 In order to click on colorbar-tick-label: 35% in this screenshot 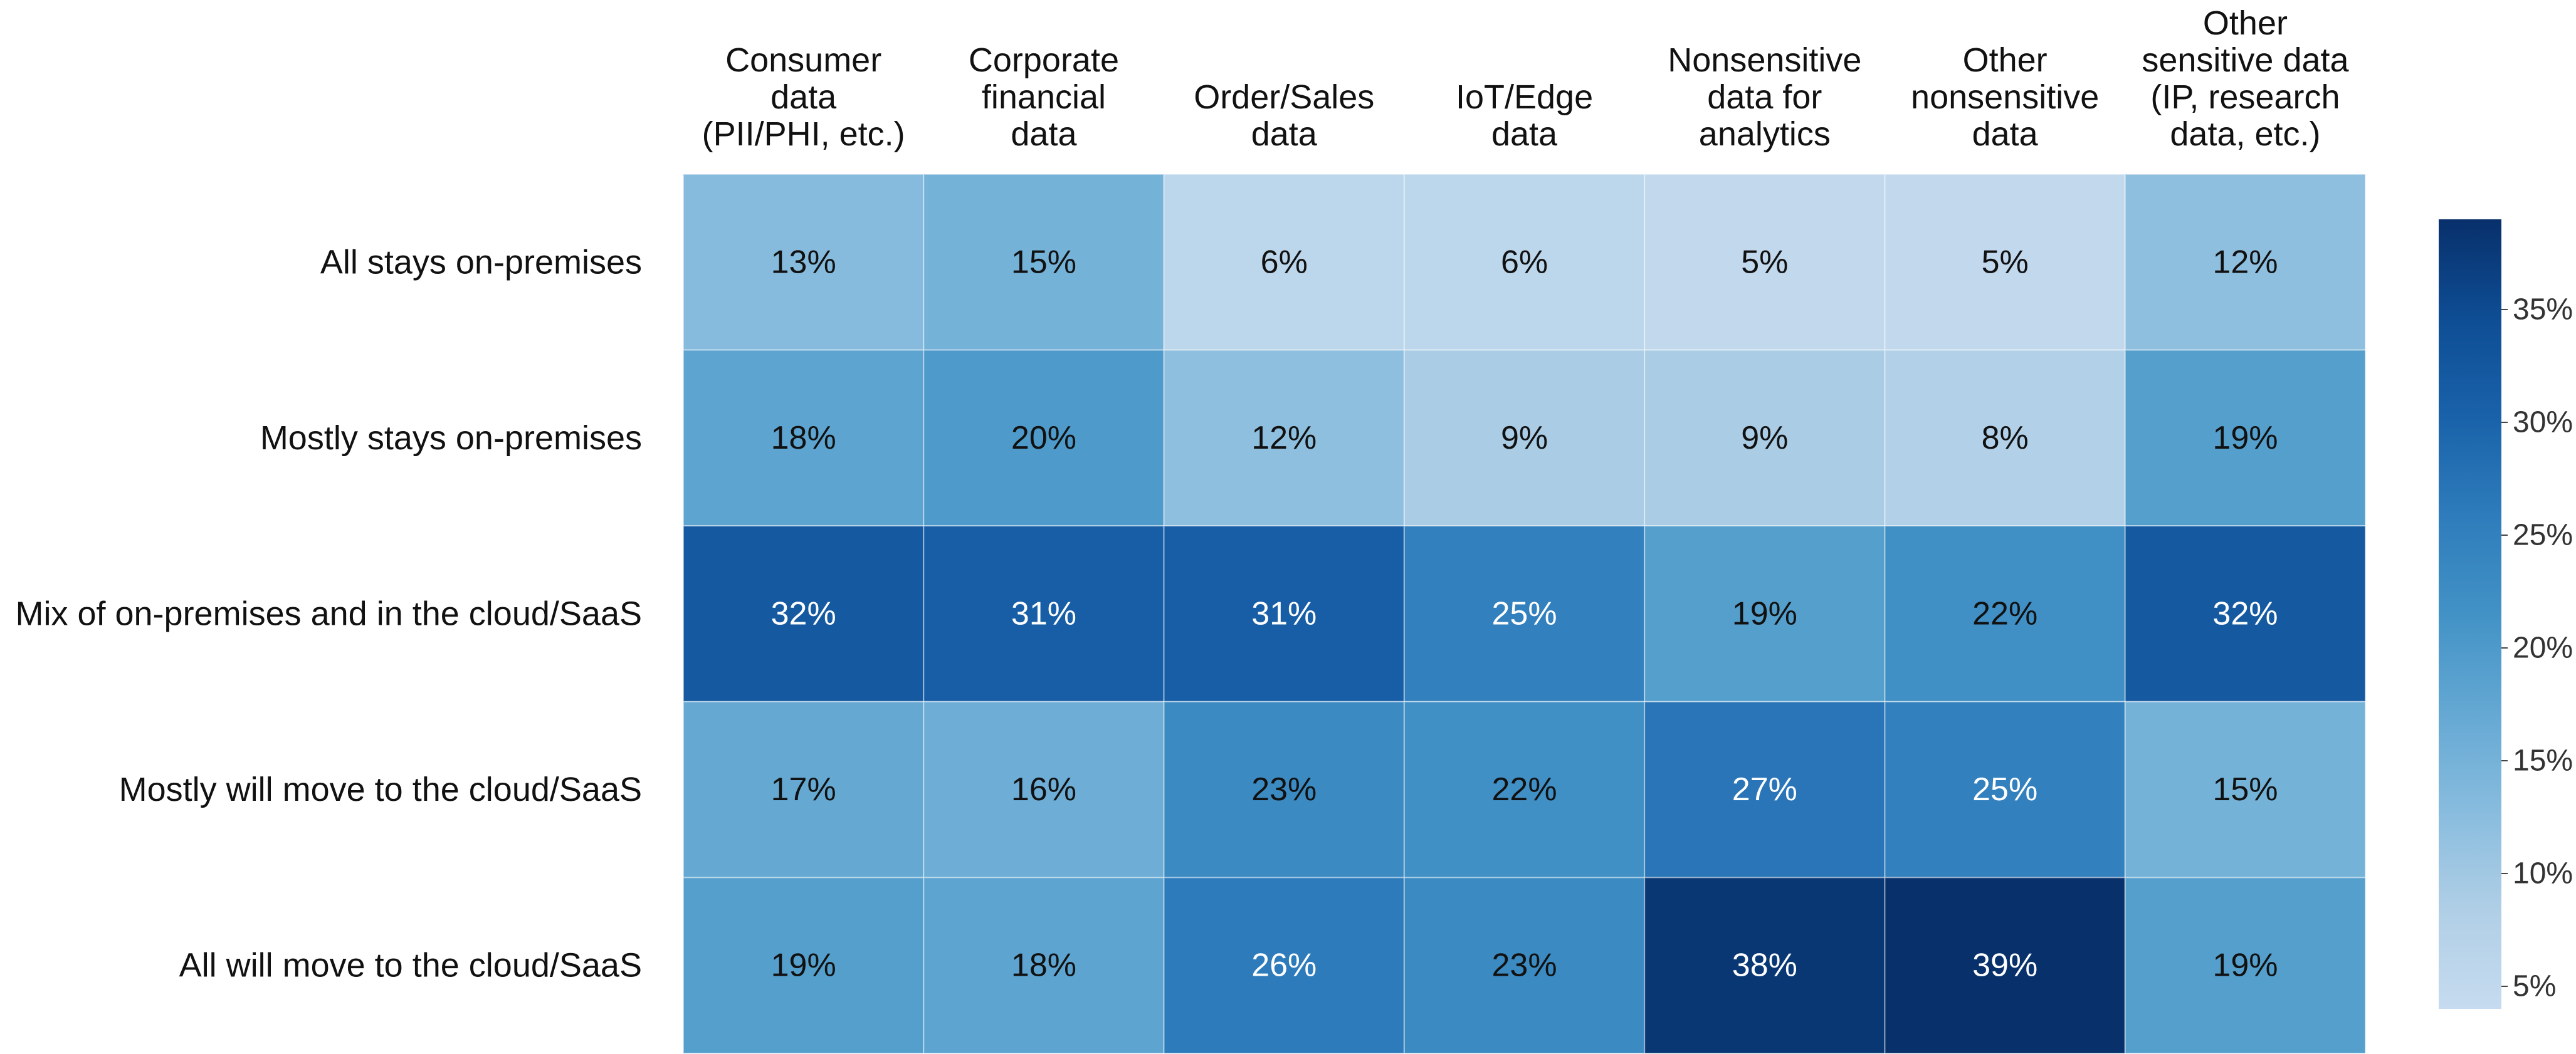, I will do `click(2543, 309)`.